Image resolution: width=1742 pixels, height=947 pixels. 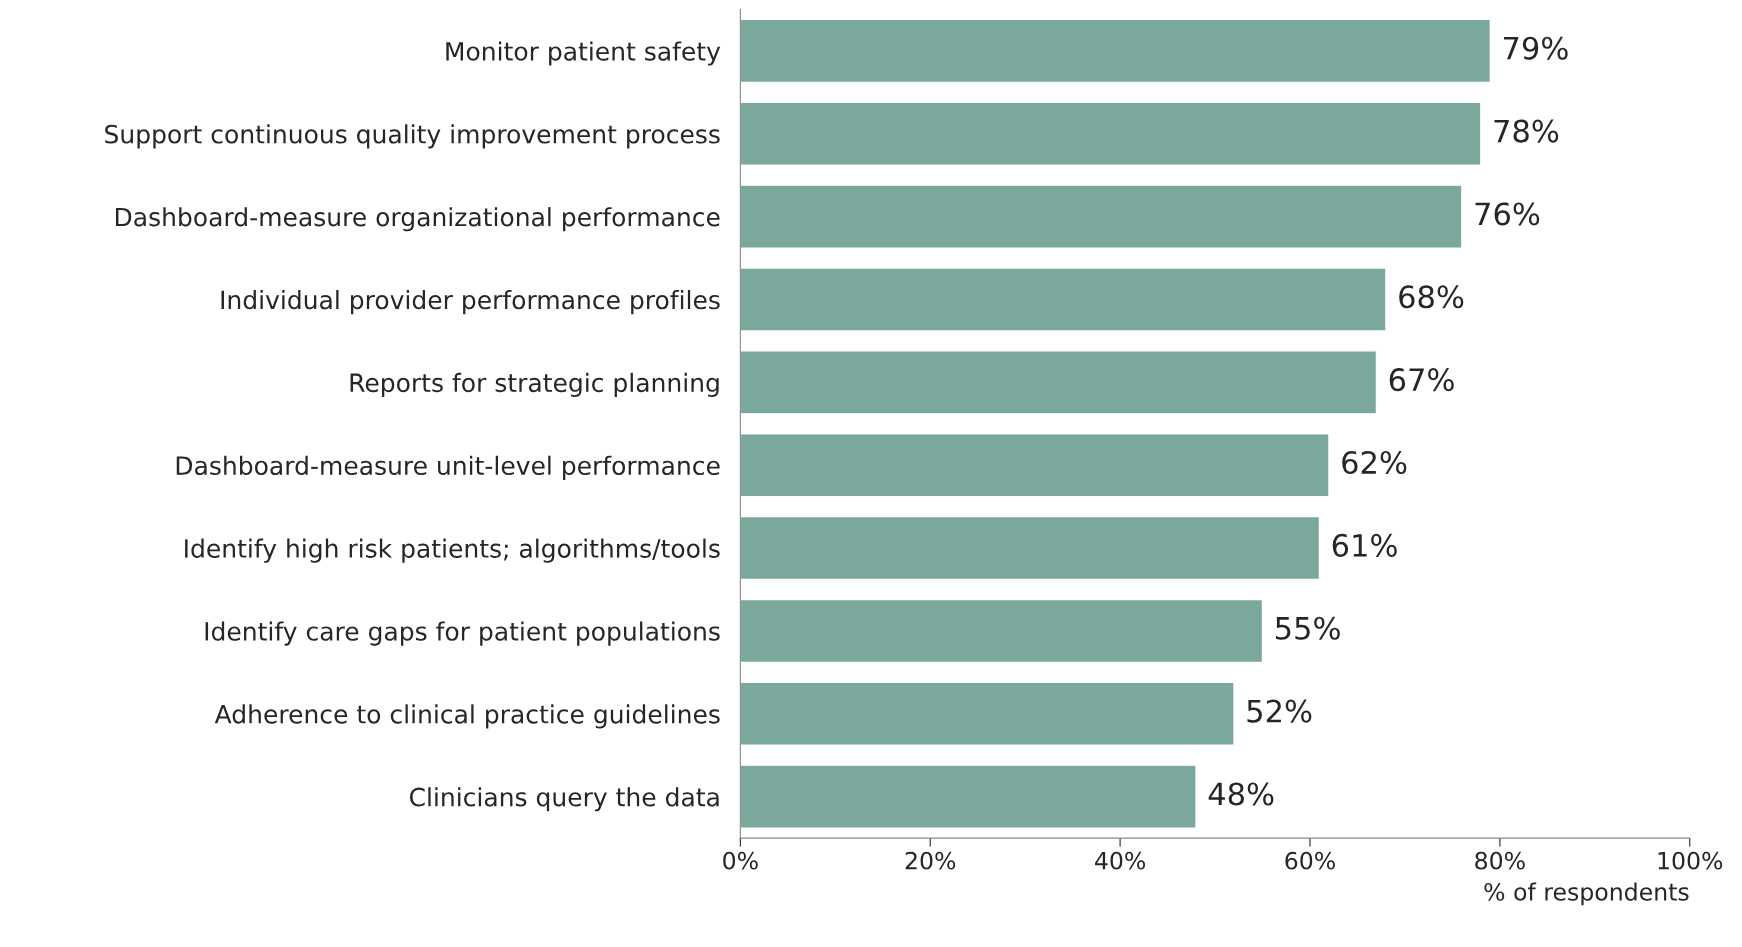 What do you see at coordinates (1279, 711) in the screenshot?
I see `data-label: 52%` at bounding box center [1279, 711].